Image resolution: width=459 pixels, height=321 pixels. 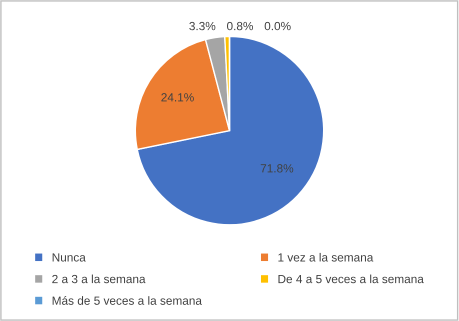 I want to click on legend-label: De 4 a 5 veces a la semana, so click(x=351, y=279).